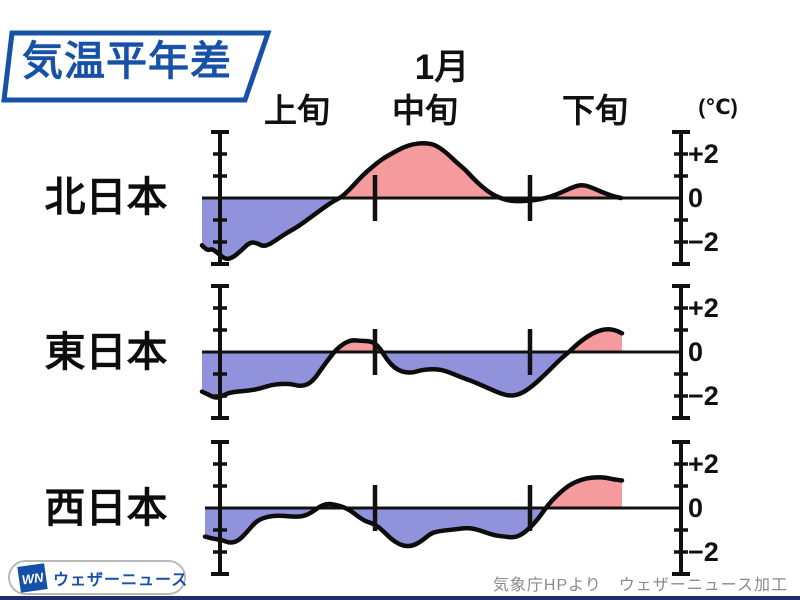 The image size is (800, 600). What do you see at coordinates (297, 110) in the screenshot?
I see `period-label-early: 上旬` at bounding box center [297, 110].